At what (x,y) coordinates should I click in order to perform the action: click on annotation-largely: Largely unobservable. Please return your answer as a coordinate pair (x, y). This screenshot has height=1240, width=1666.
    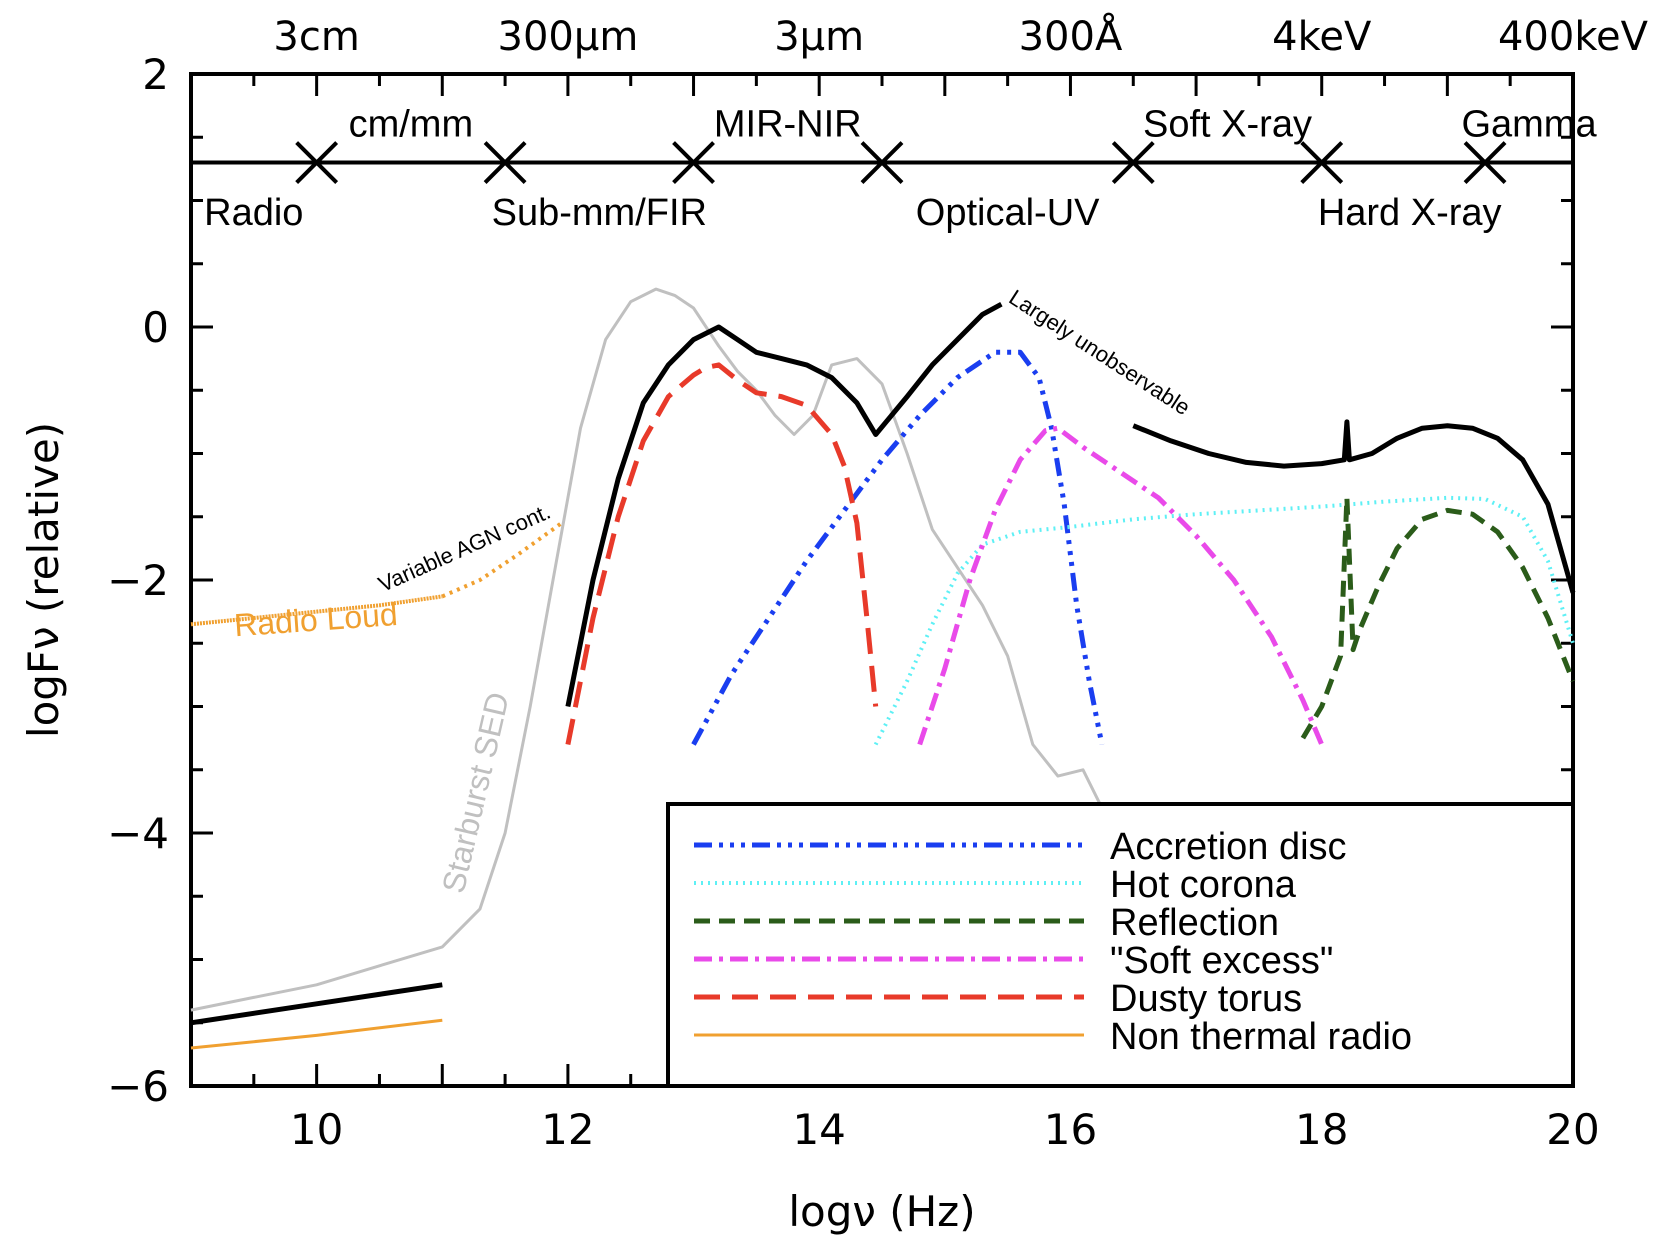
    Looking at the image, I should click on (1100, 353).